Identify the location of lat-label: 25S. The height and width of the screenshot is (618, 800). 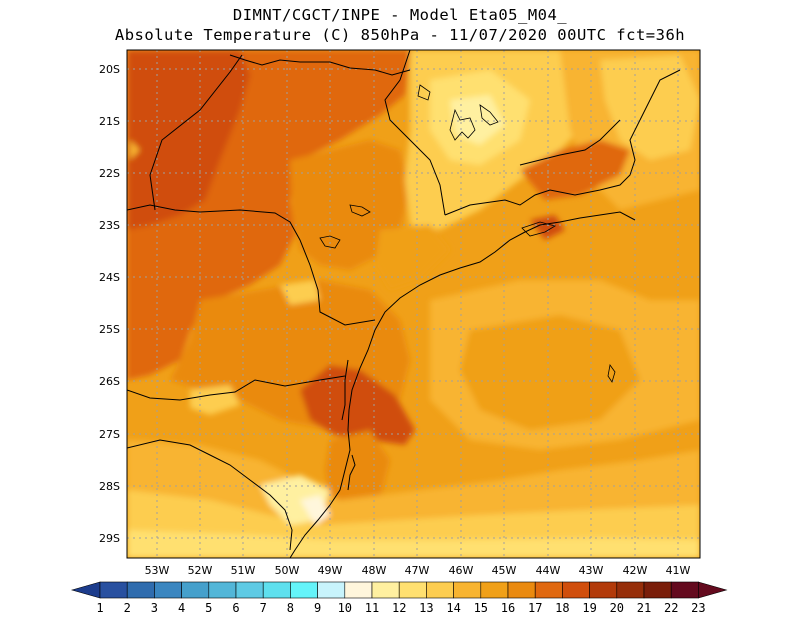
(109, 329).